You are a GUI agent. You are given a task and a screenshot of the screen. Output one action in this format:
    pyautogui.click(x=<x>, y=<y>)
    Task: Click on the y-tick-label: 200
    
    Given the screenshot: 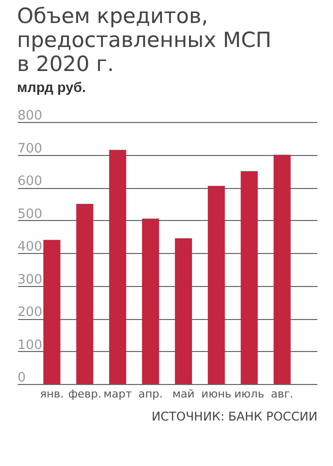 What is the action you would take?
    pyautogui.click(x=30, y=312)
    